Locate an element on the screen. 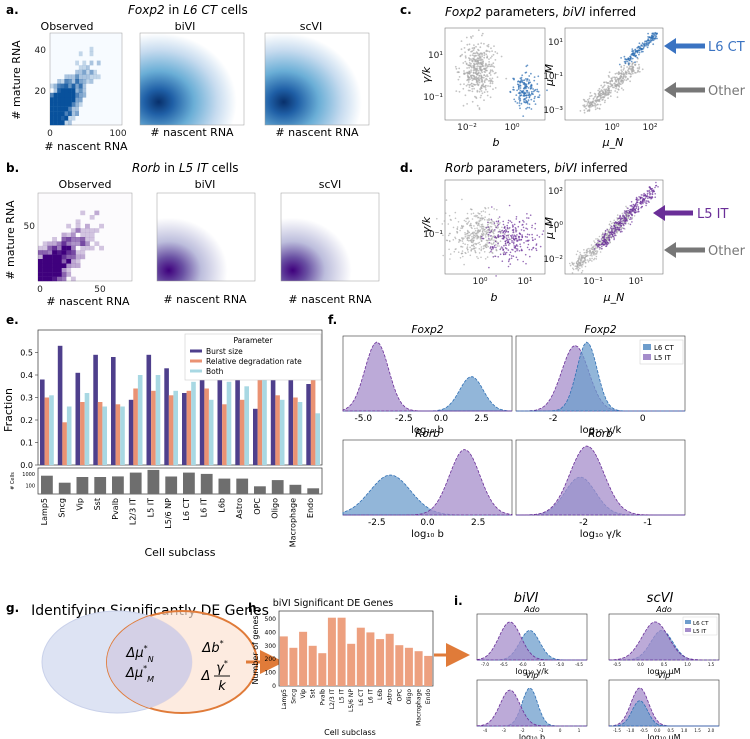  bar-de-genes is located at coordinates (380, 662).